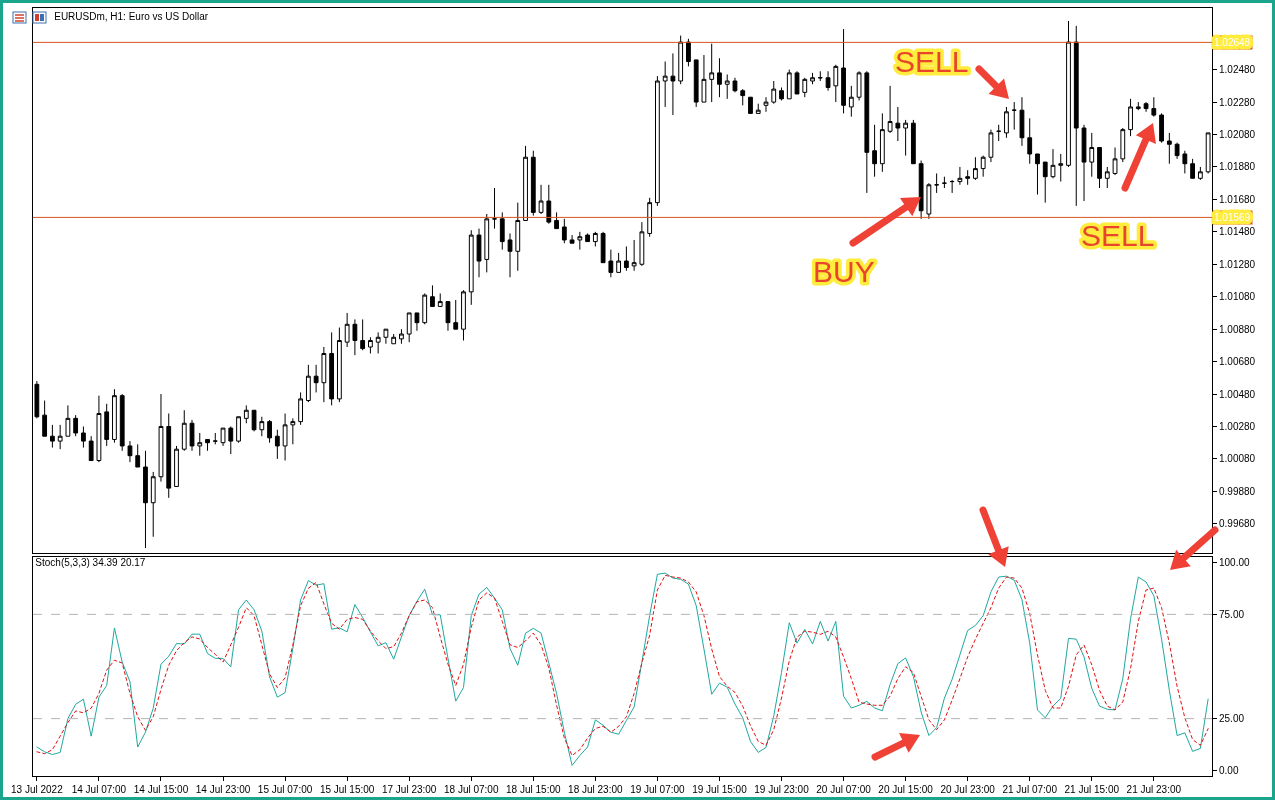 This screenshot has width=1275, height=800. I want to click on x-tick-label: 20 Jul 07:00, so click(844, 789).